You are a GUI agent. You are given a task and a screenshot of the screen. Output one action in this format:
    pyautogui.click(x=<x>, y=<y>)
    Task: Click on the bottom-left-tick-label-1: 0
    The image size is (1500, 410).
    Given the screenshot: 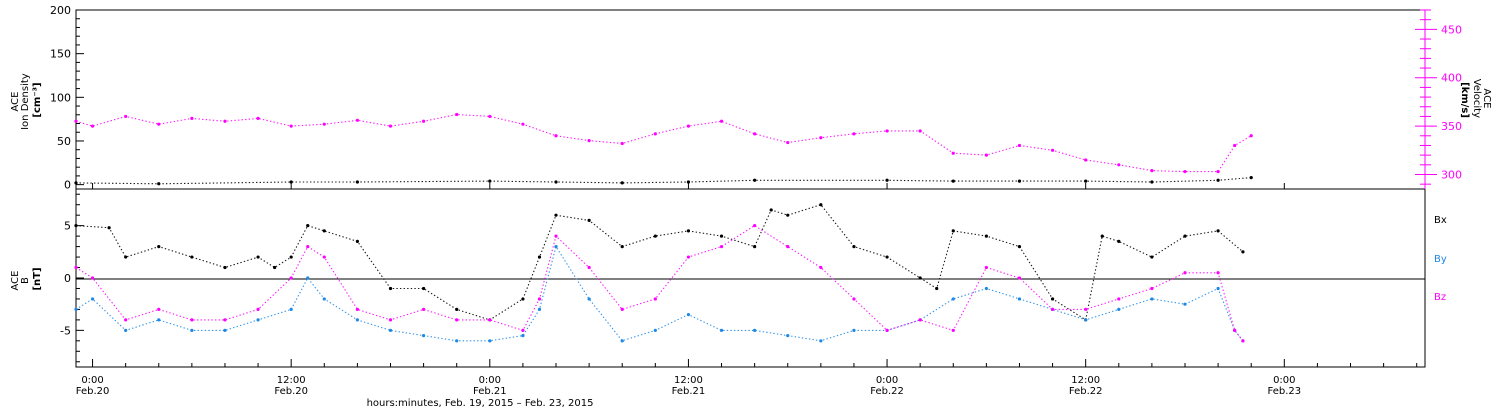 What is the action you would take?
    pyautogui.click(x=67, y=278)
    